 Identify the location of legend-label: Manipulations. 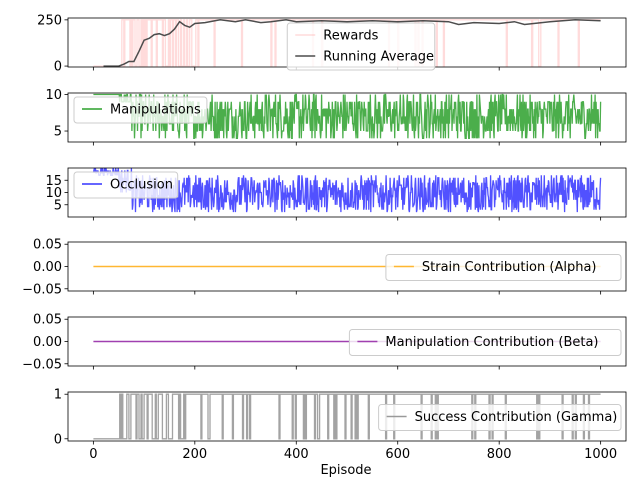
(155, 110).